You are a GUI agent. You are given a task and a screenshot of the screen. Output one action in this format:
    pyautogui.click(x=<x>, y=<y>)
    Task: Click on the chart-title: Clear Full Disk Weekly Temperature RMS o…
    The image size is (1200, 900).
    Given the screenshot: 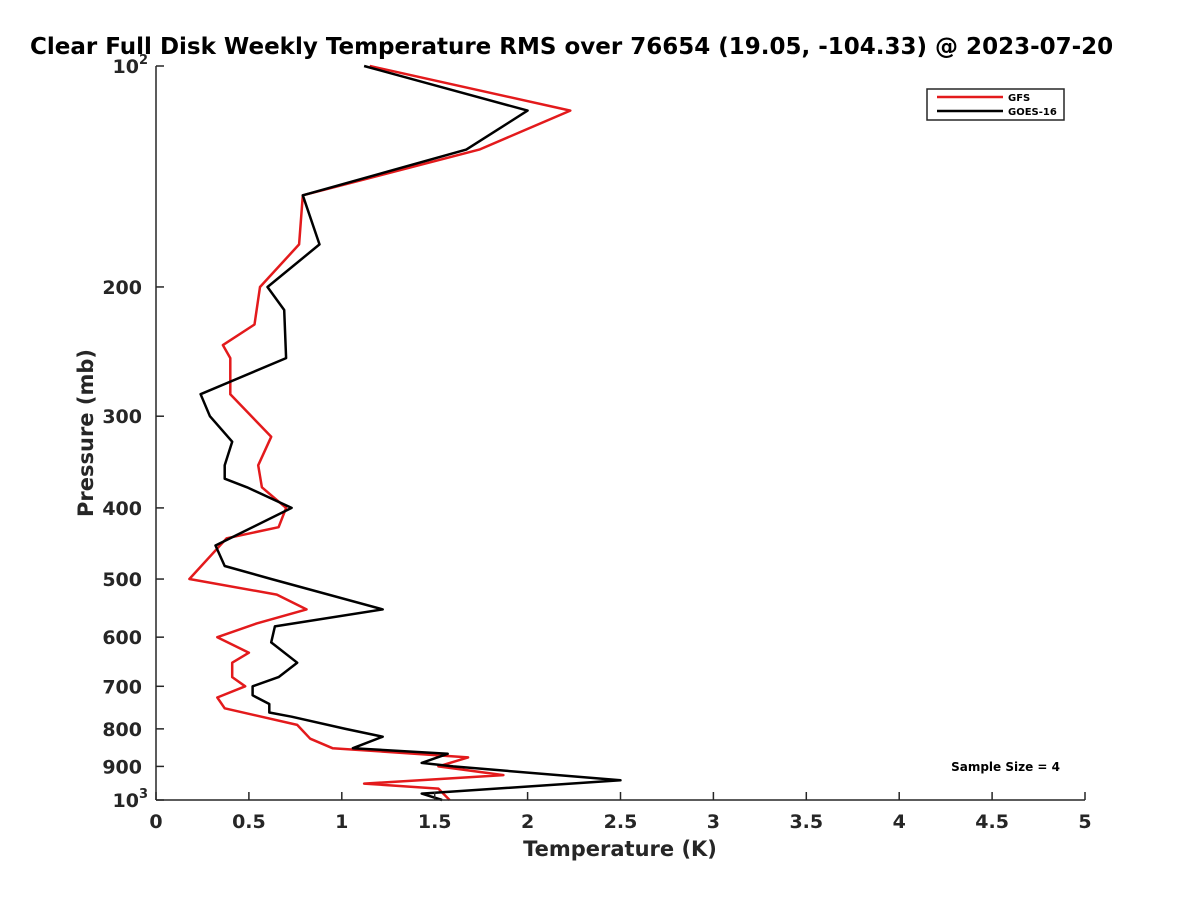 What is the action you would take?
    pyautogui.click(x=571, y=47)
    